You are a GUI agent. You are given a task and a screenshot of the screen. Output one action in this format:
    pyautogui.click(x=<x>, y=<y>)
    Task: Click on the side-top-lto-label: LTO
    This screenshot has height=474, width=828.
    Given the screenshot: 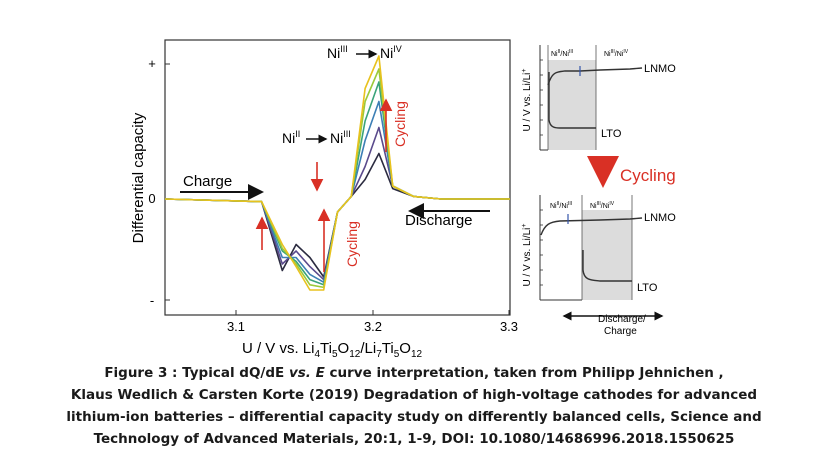 What is the action you would take?
    pyautogui.click(x=611, y=134)
    